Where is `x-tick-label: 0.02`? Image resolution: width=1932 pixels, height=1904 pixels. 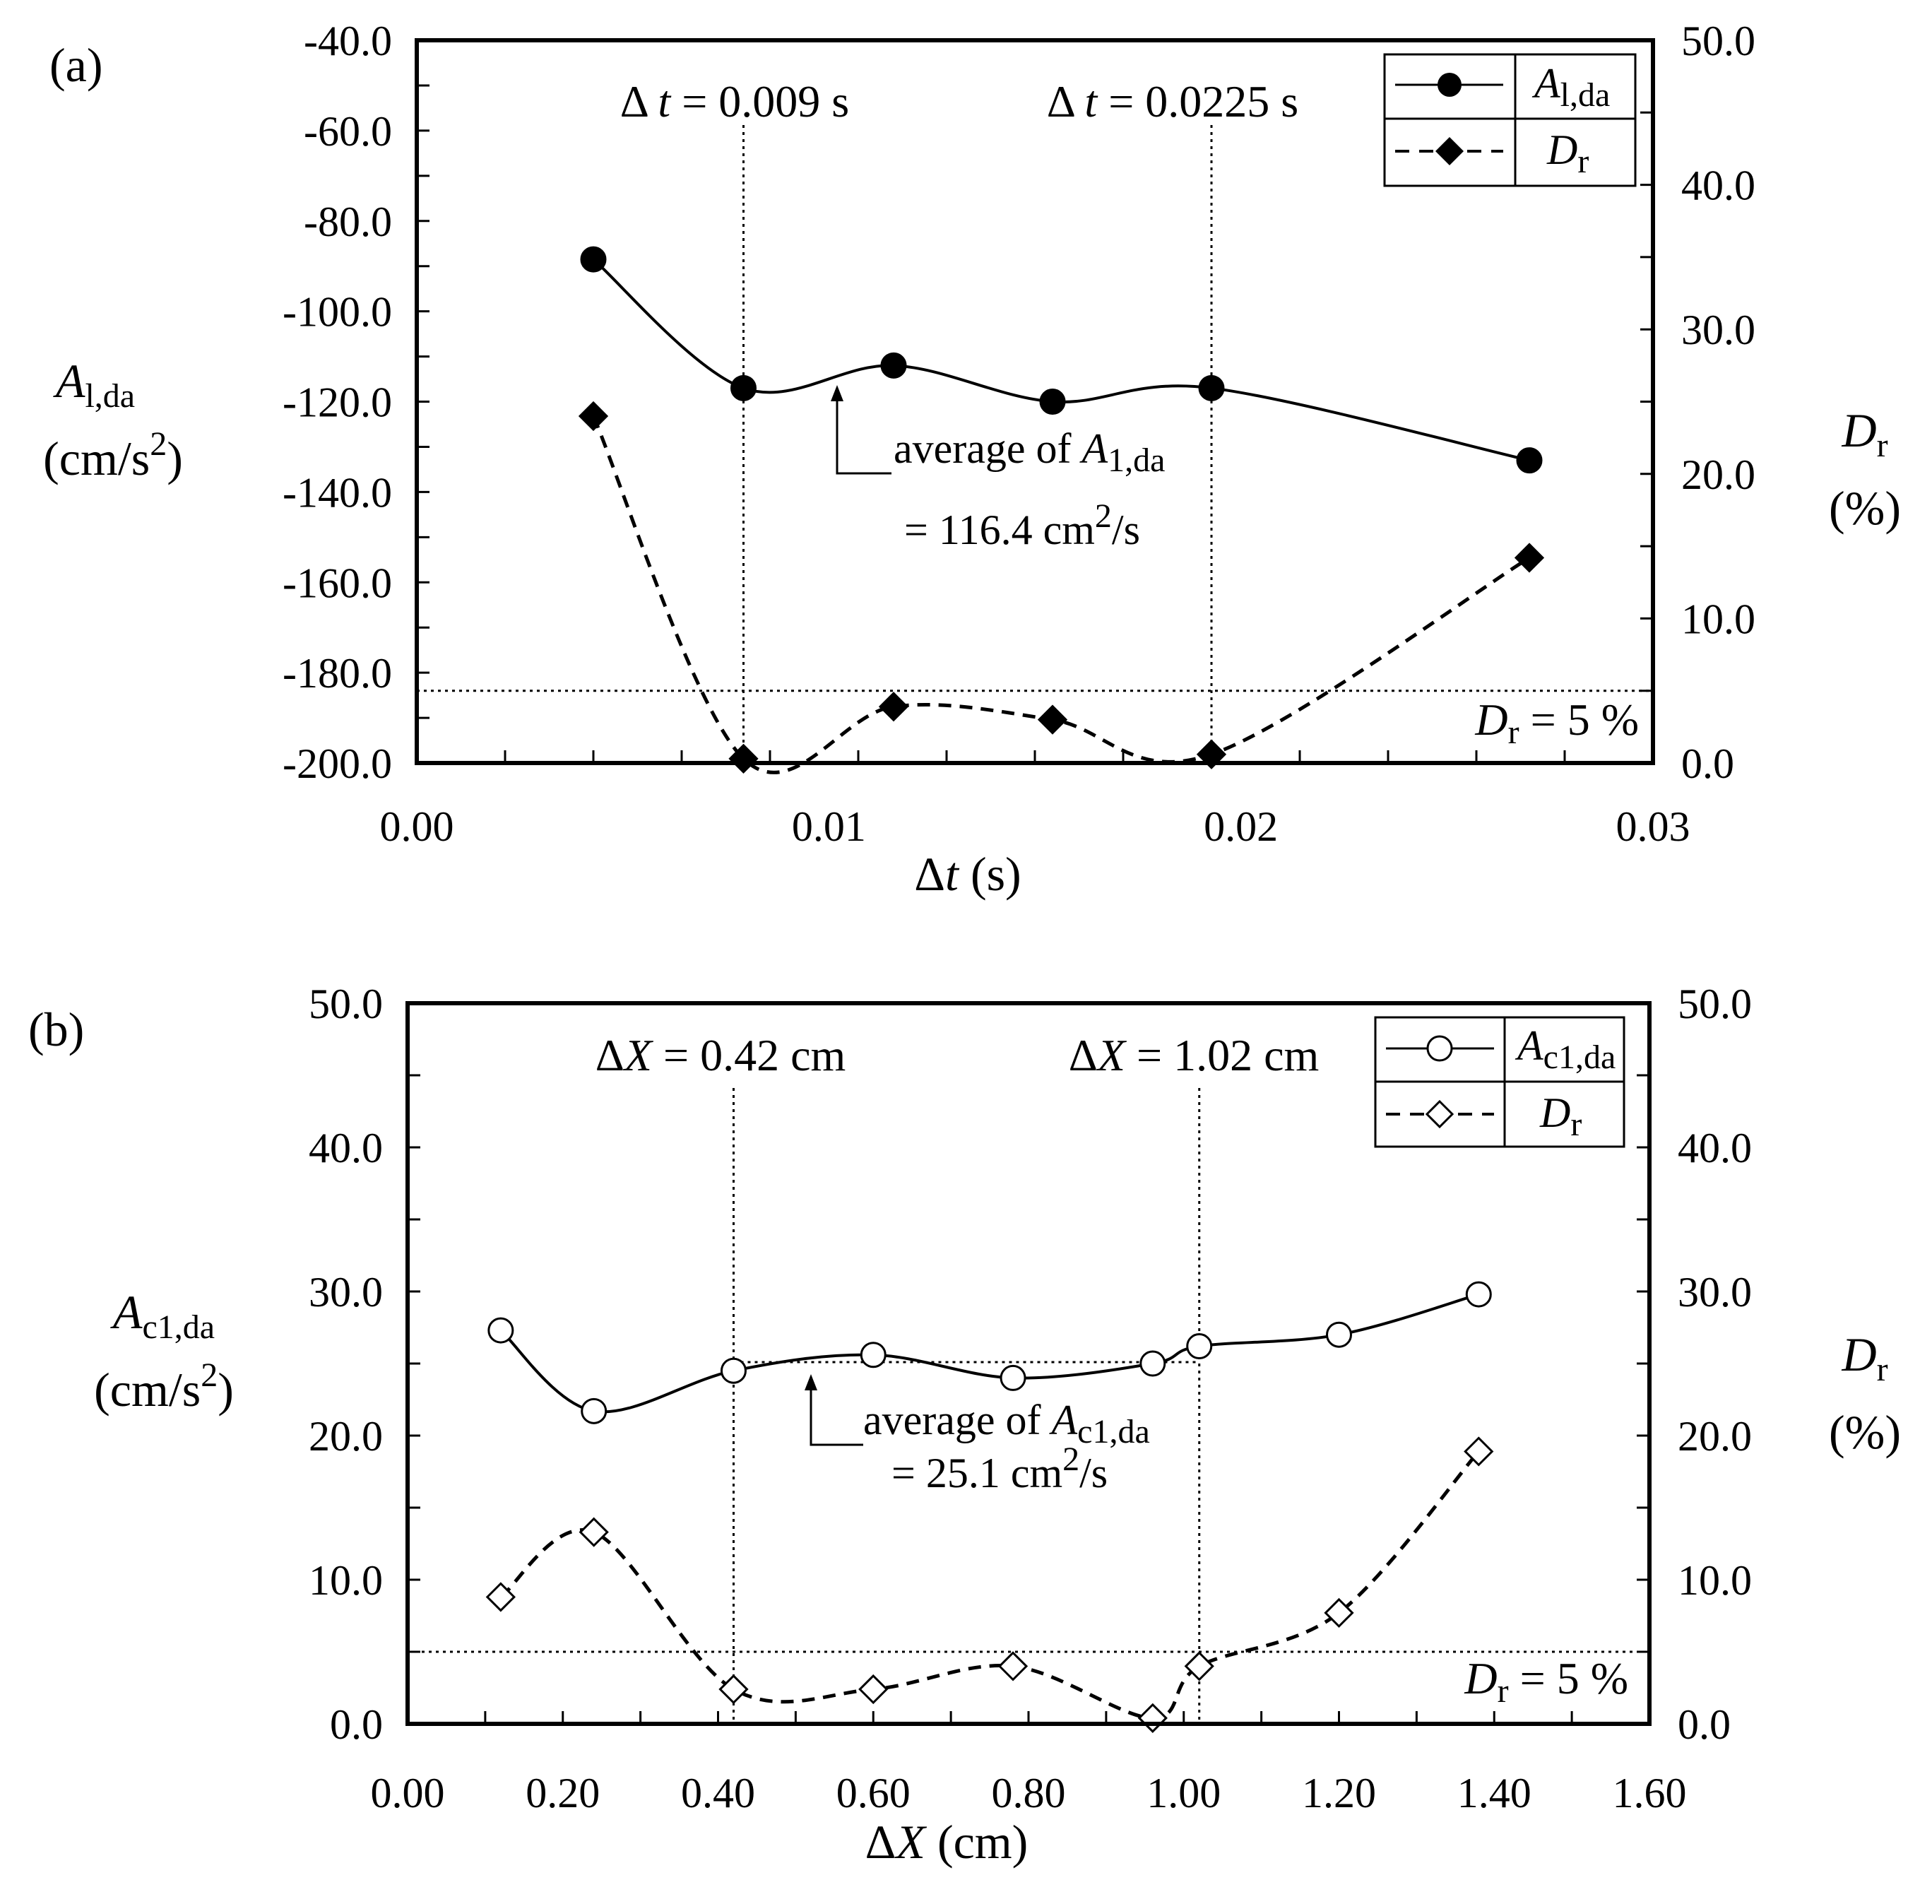 x-tick-label: 0.02 is located at coordinates (1241, 826).